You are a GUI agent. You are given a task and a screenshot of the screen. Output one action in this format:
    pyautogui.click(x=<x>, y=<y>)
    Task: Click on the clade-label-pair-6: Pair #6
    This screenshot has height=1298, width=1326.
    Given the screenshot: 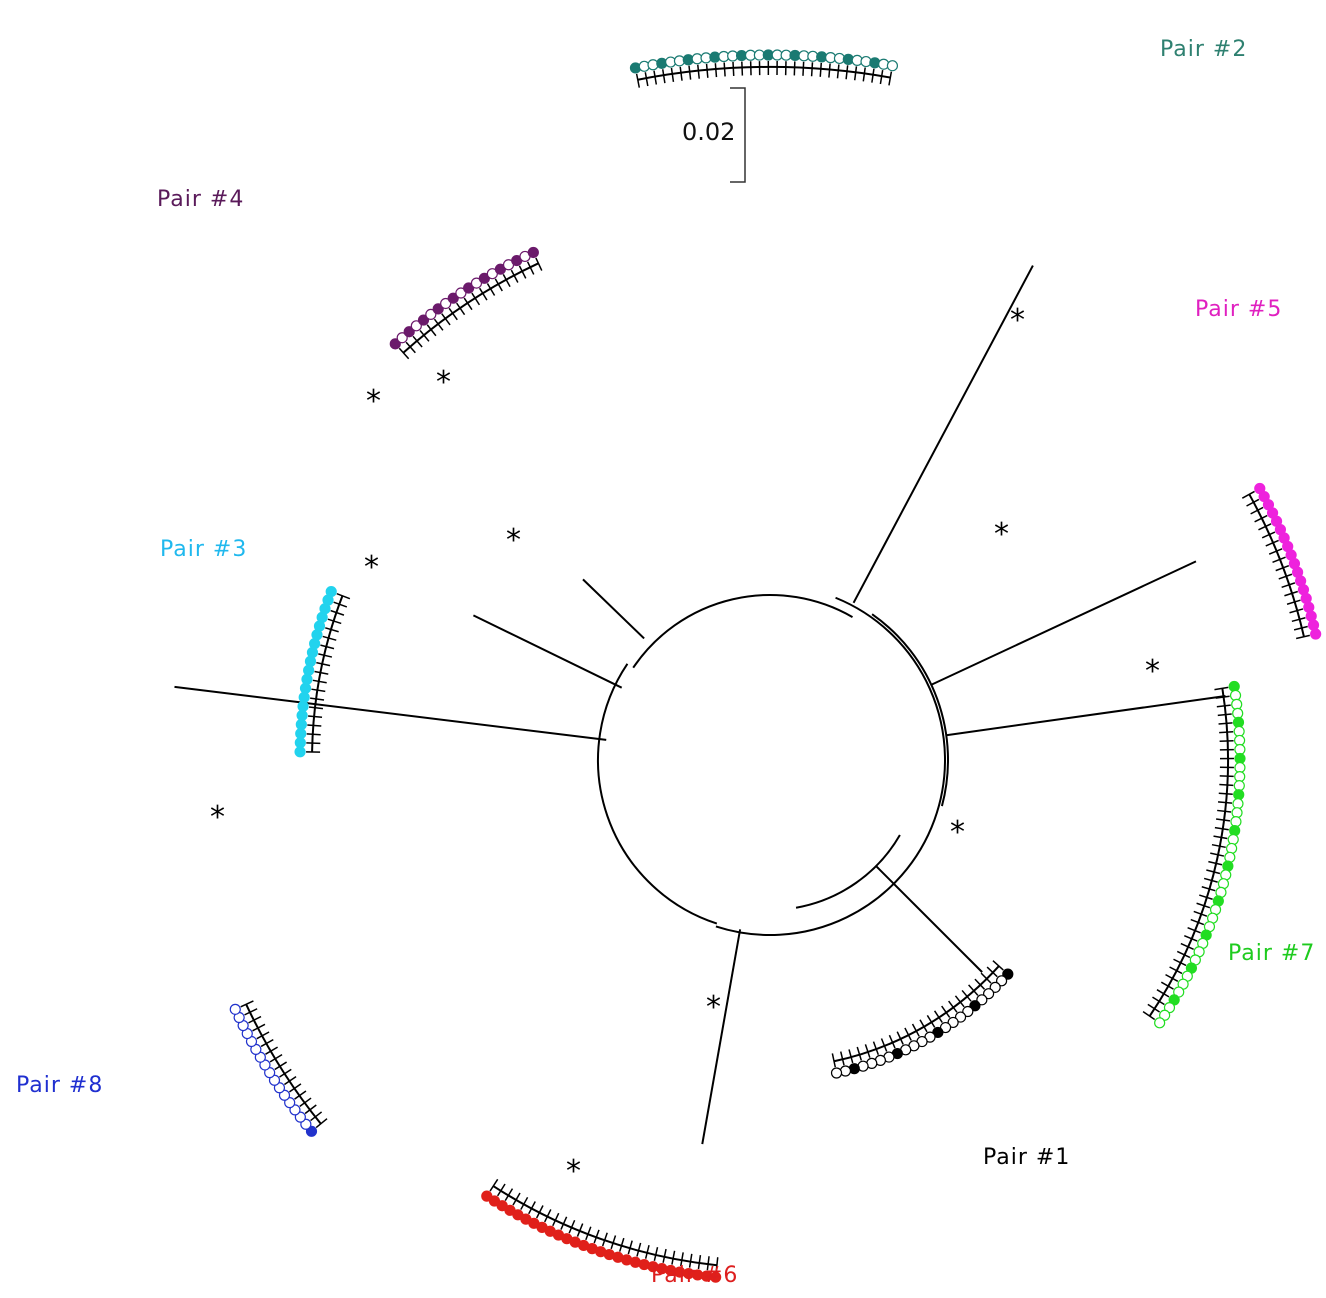 What is the action you would take?
    pyautogui.click(x=695, y=1275)
    